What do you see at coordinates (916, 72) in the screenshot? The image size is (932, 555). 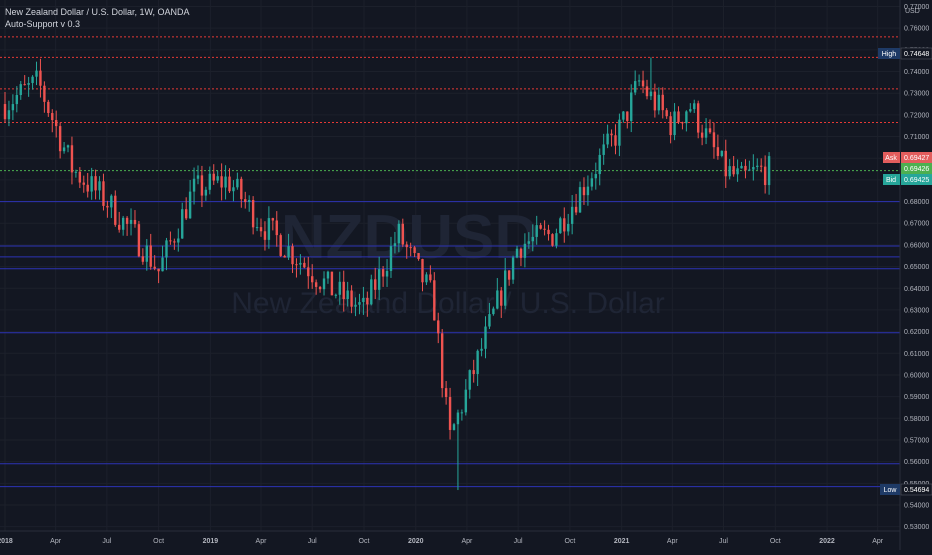 I see `price-tick-label: 0.74000` at bounding box center [916, 72].